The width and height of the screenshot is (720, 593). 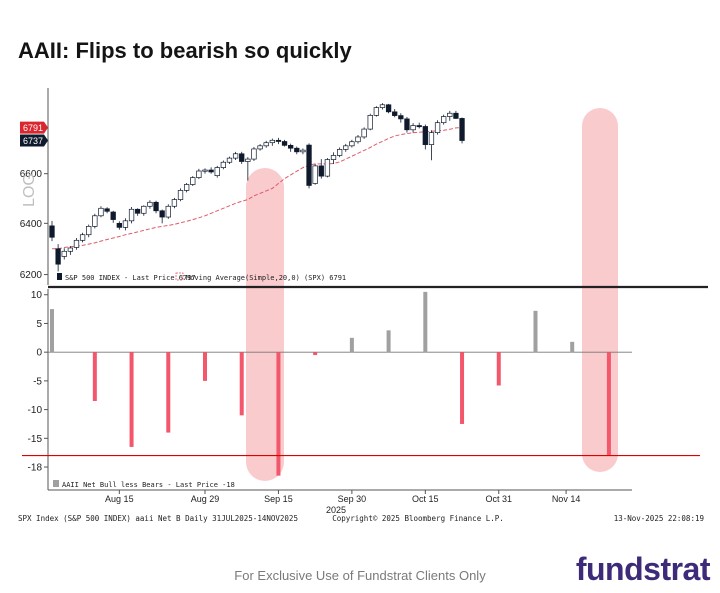 I want to click on price-y-tick-label: 6200, so click(x=31, y=275).